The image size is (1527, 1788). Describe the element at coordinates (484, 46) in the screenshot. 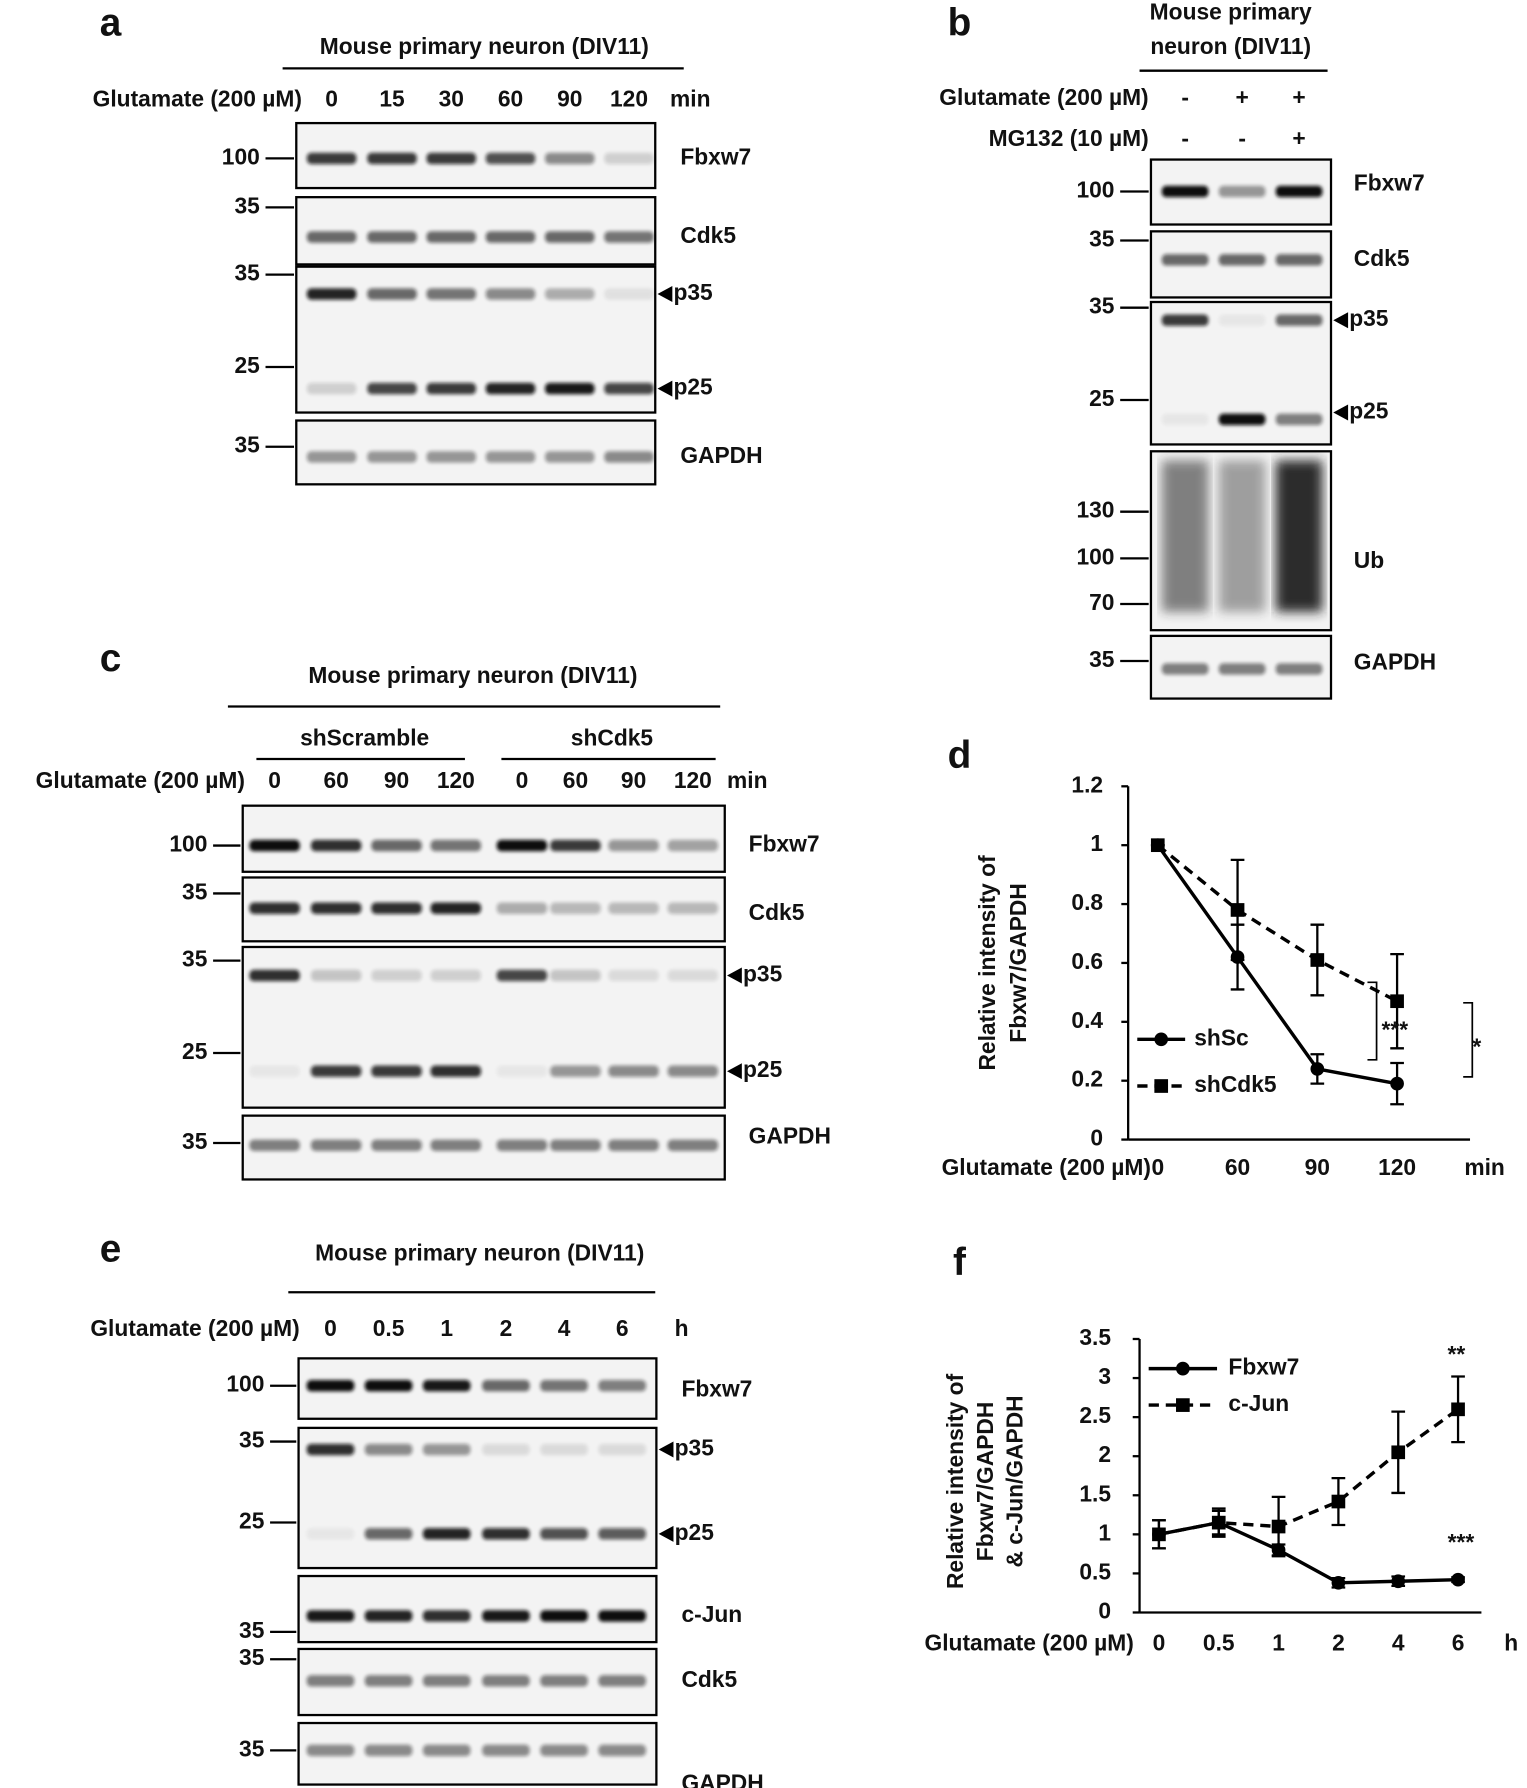

I see `panel-header: Mouse primary neuron (DIV11)` at that location.